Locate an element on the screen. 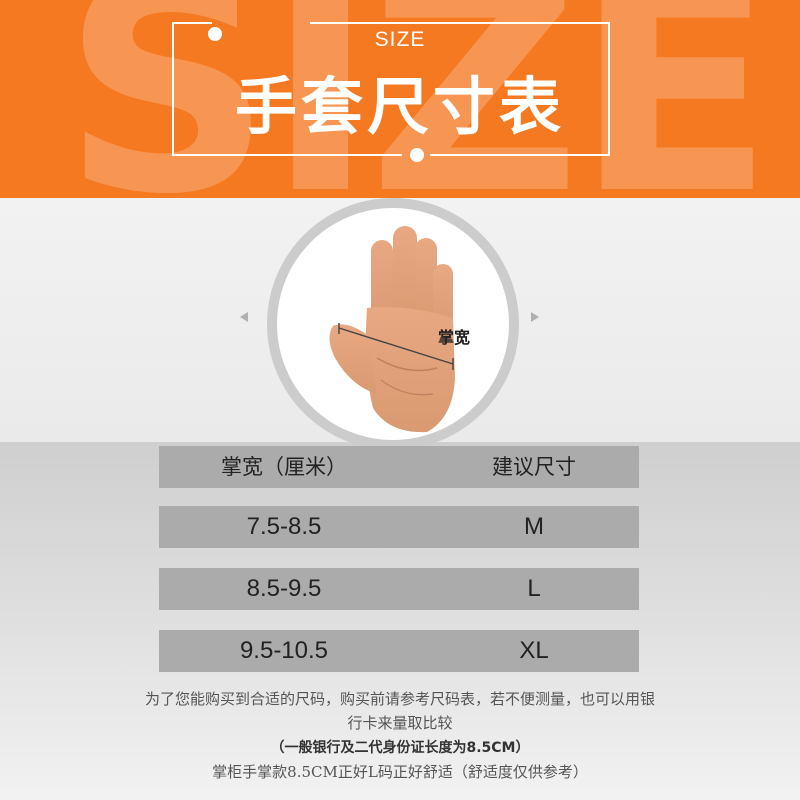  title-frame is located at coordinates (391, 89).